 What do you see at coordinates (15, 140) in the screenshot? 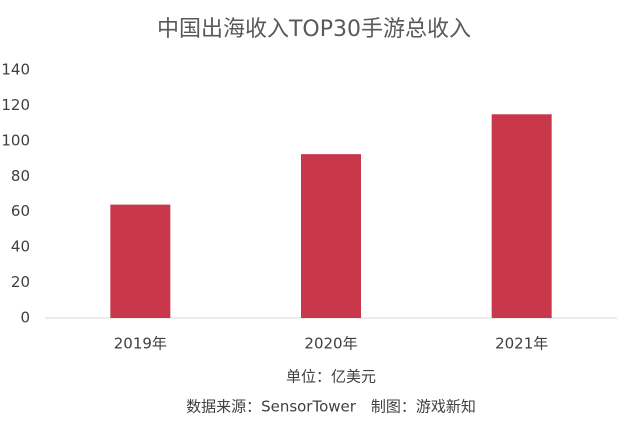
I see `y-tick-label: 100` at bounding box center [15, 140].